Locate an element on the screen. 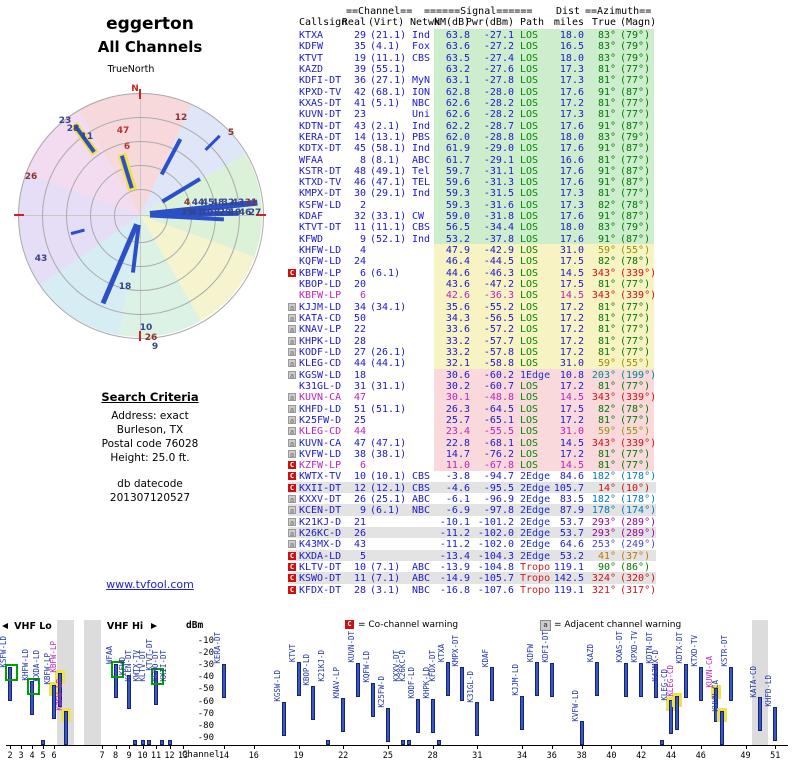  cell-pwr: -31.5 is located at coordinates (498, 194).